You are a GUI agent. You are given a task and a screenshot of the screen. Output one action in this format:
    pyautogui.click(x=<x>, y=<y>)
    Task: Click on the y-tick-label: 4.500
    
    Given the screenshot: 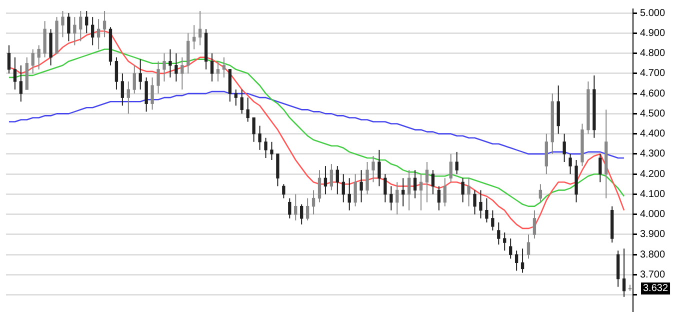 What is the action you would take?
    pyautogui.click(x=653, y=114)
    